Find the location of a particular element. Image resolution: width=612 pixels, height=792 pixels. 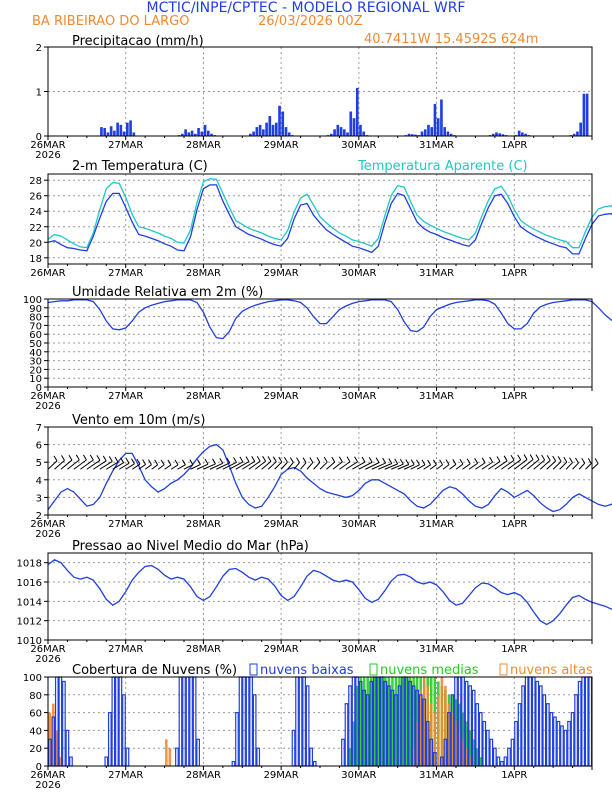

y-tick-label: 20 is located at coordinates (35, 370).